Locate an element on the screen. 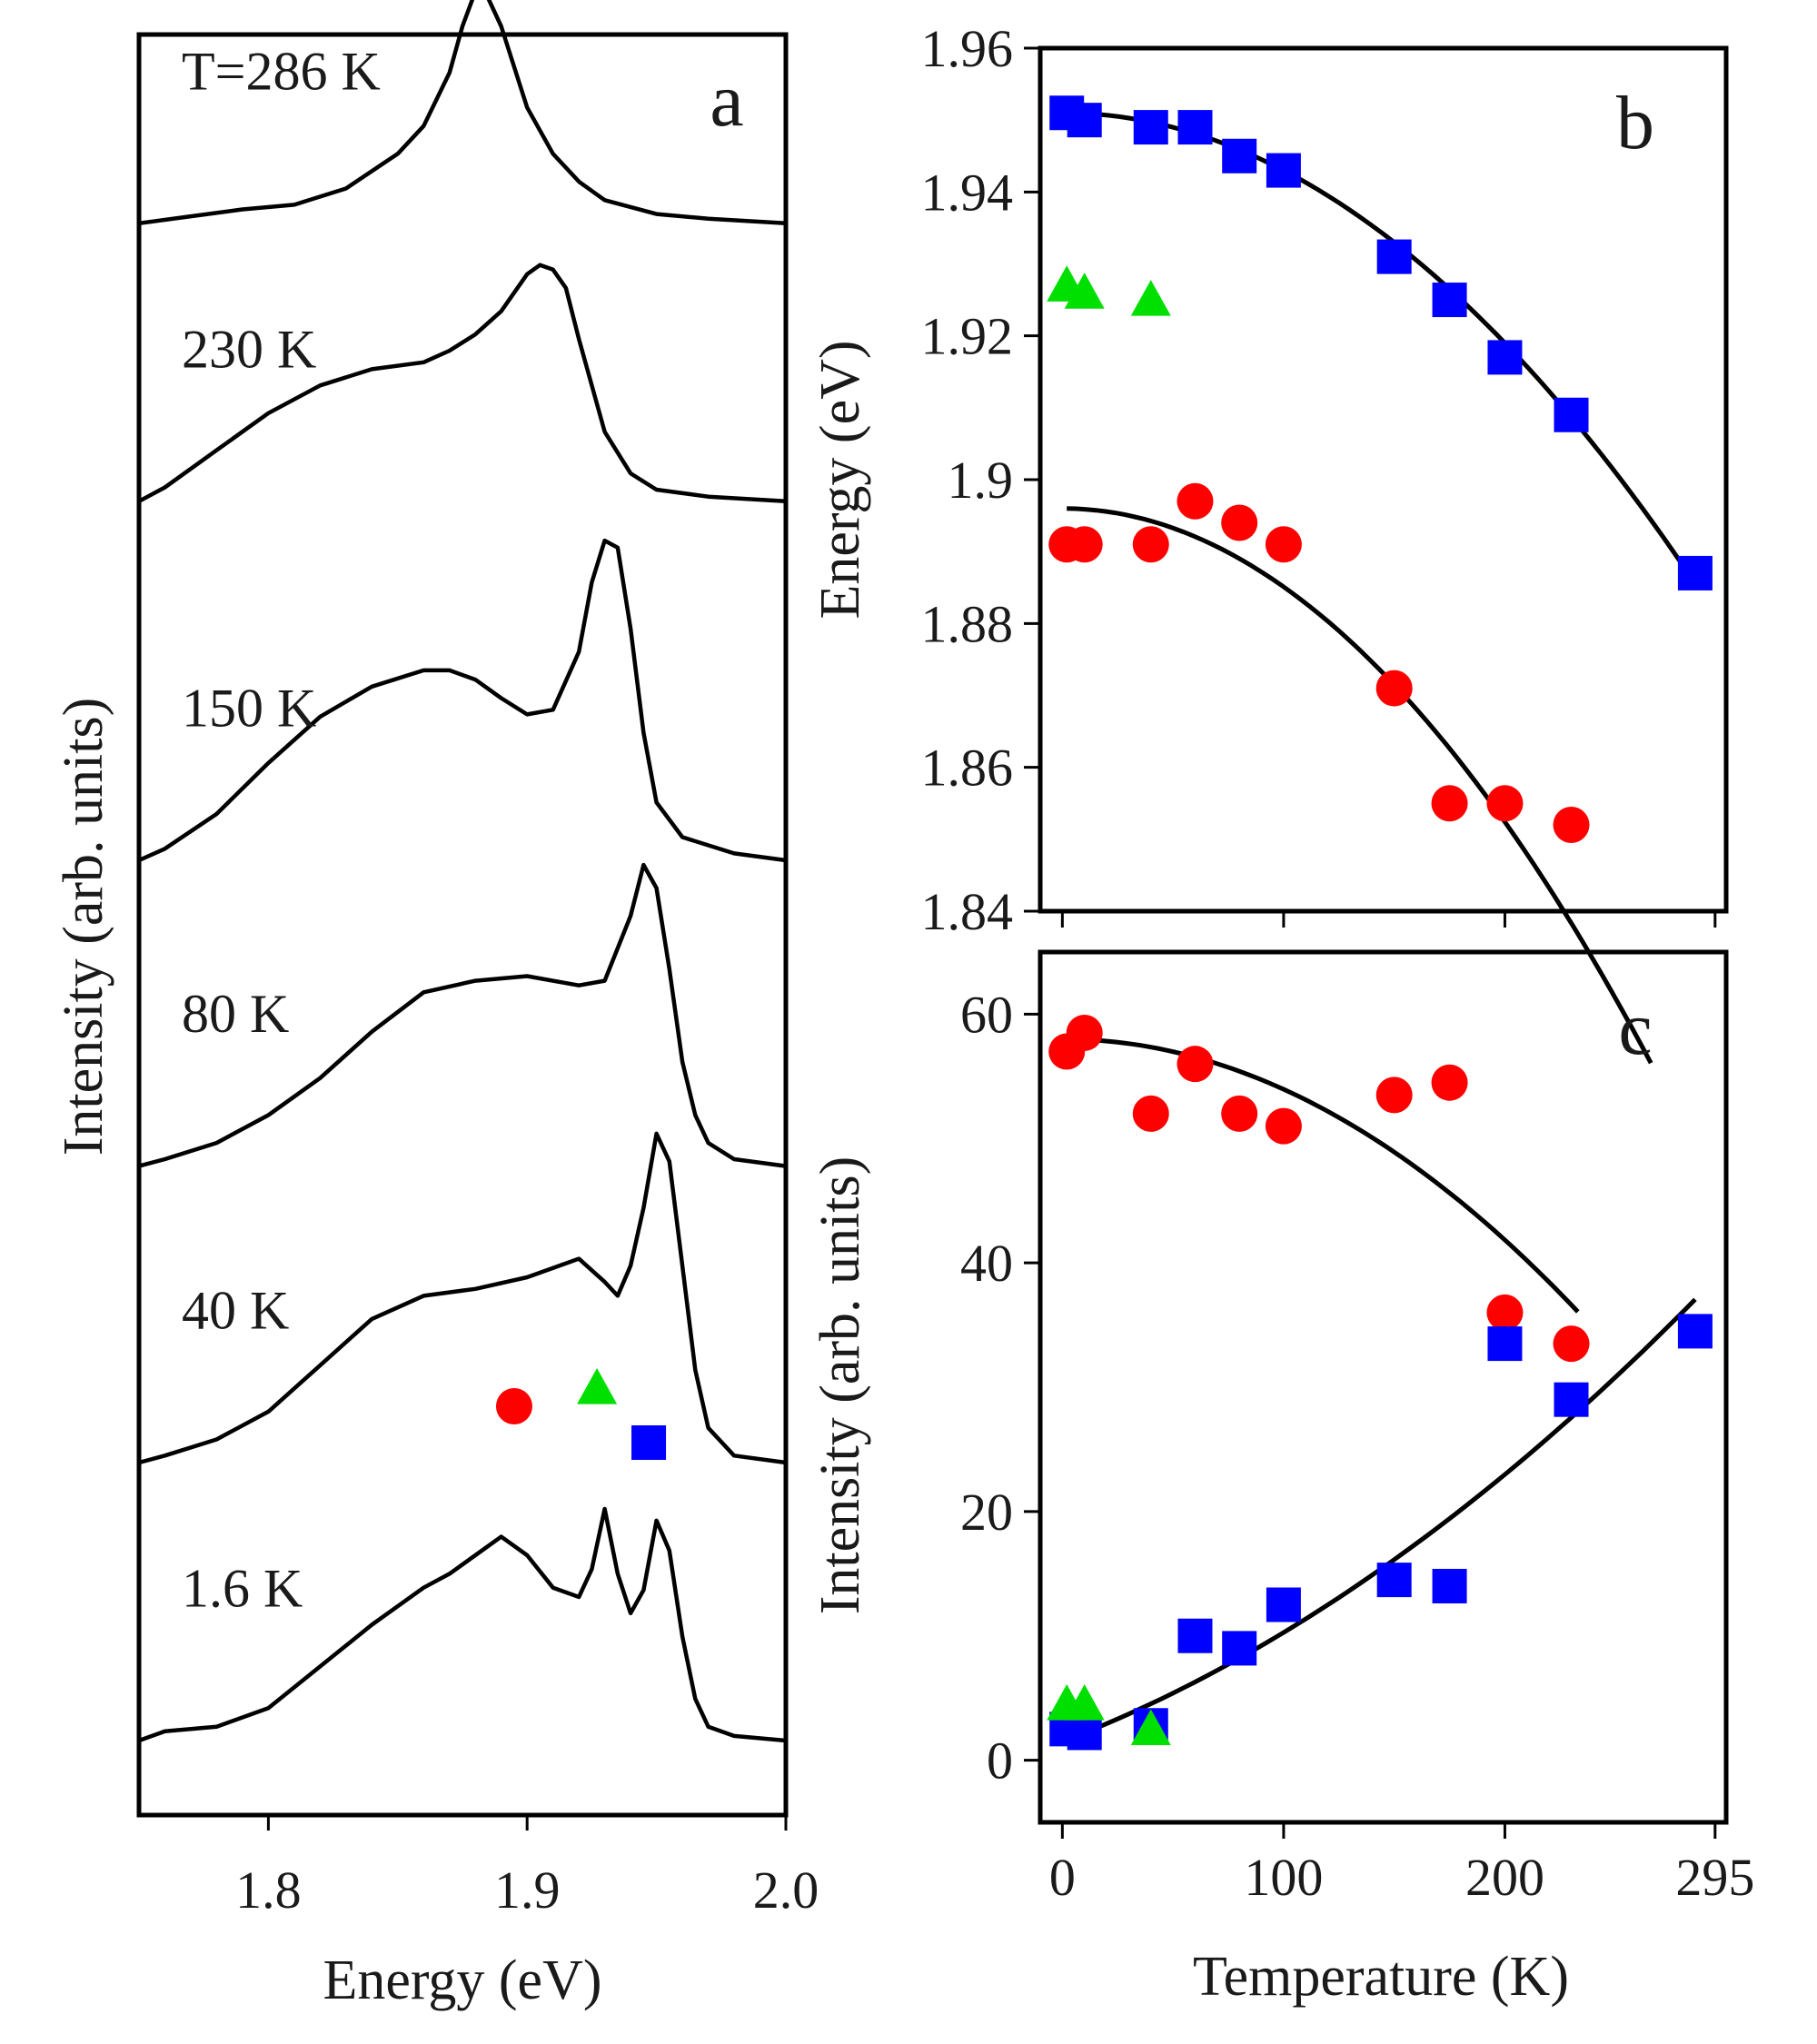 The height and width of the screenshot is (2044, 1817). y-tick-label: 60 is located at coordinates (986, 1015).